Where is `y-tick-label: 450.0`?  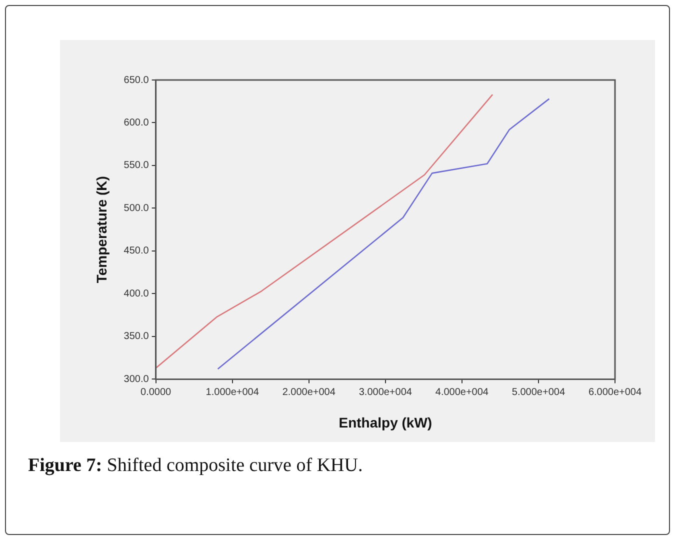 y-tick-label: 450.0 is located at coordinates (137, 251).